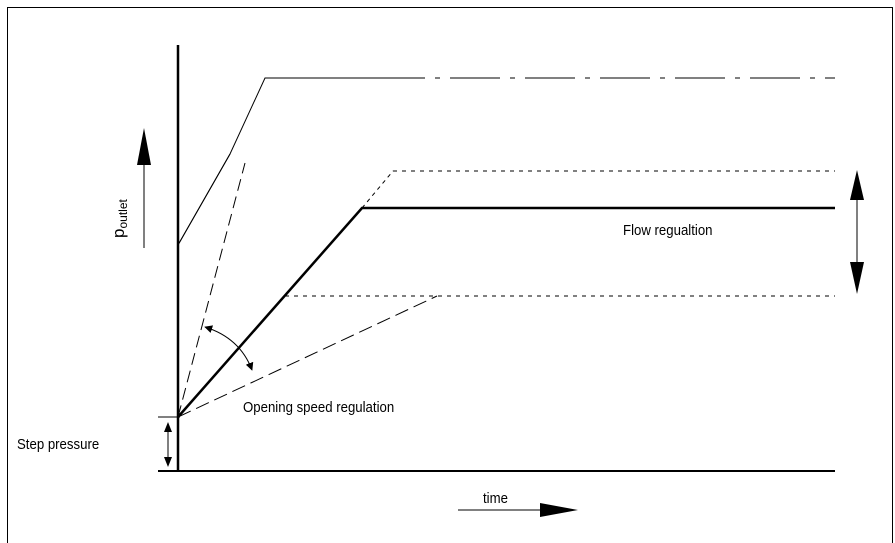  I want to click on y-axis-label-sub: outlet, so click(123, 214).